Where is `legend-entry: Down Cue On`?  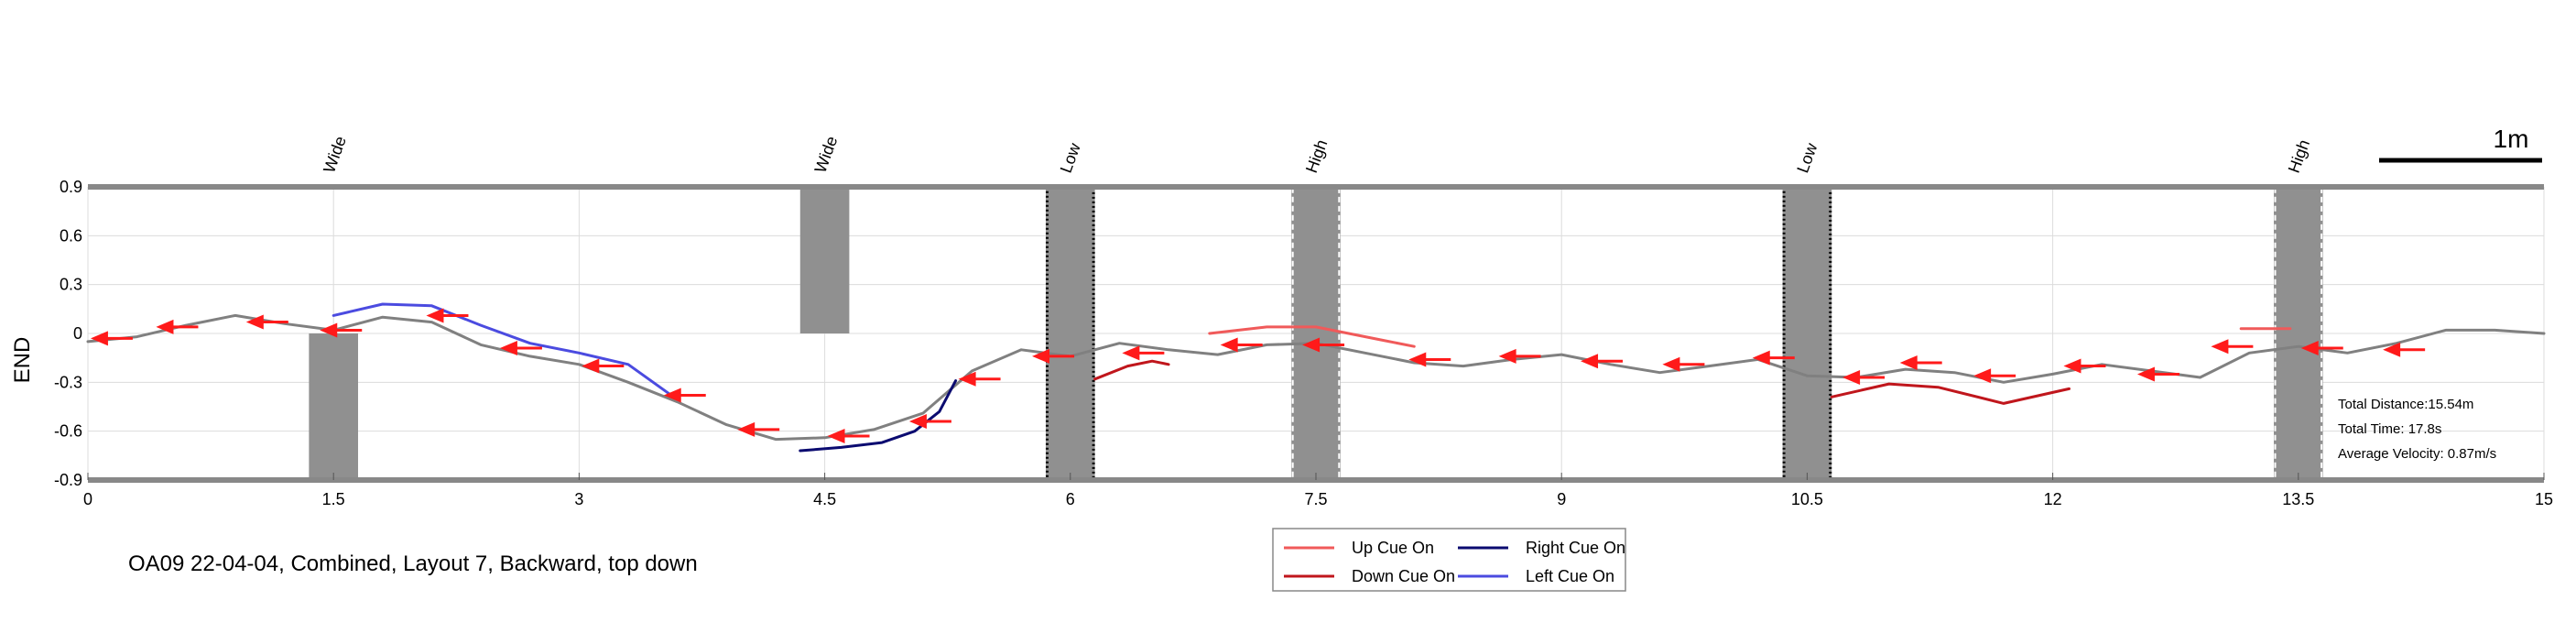 legend-entry: Down Cue On is located at coordinates (1403, 576).